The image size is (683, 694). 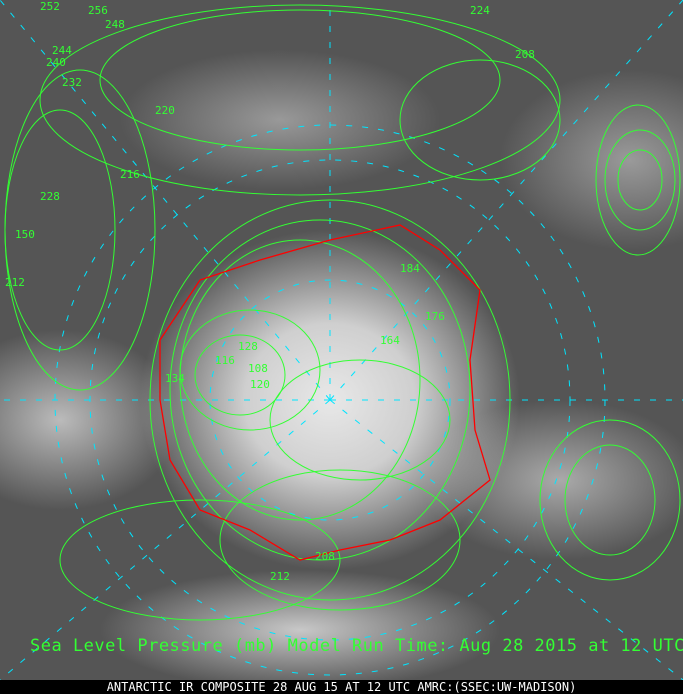 What do you see at coordinates (98, 10) in the screenshot?
I see `contour-label: 256` at bounding box center [98, 10].